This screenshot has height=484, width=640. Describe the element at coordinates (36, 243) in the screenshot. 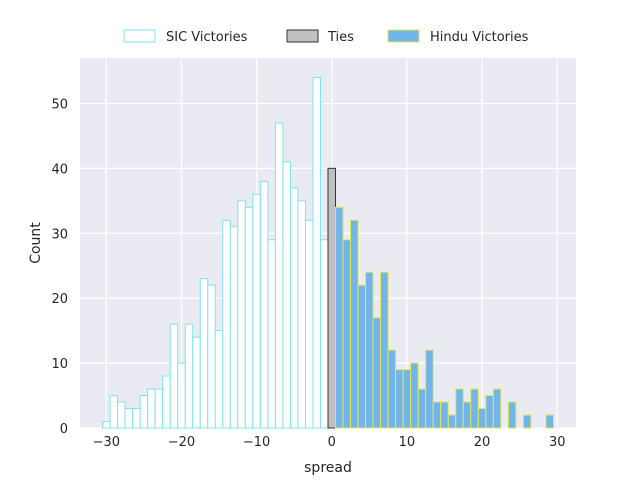

I see `y-axis-label: Count` at that location.